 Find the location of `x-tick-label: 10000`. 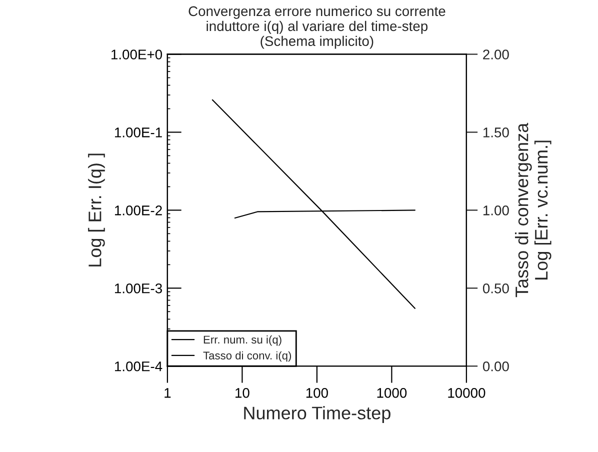

x-tick-label: 10000 is located at coordinates (467, 393).